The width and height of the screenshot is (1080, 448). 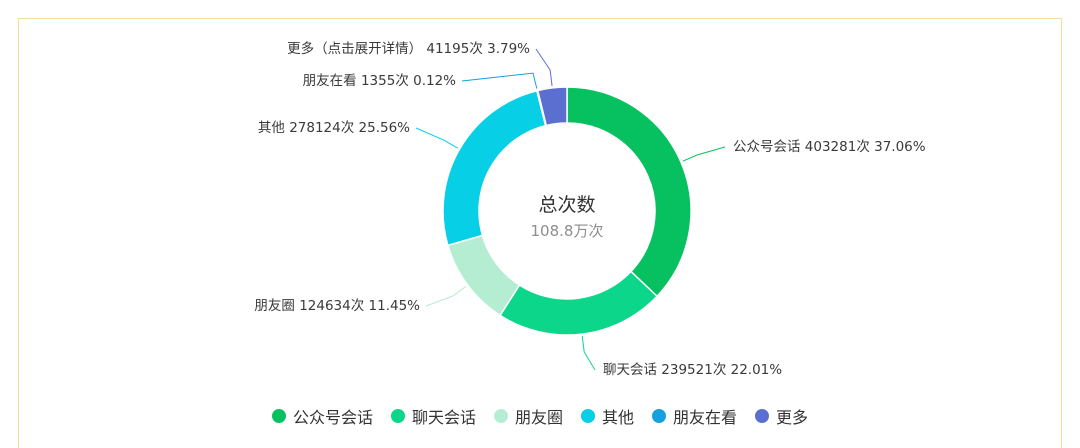 I want to click on donut-slices, so click(x=567, y=211).